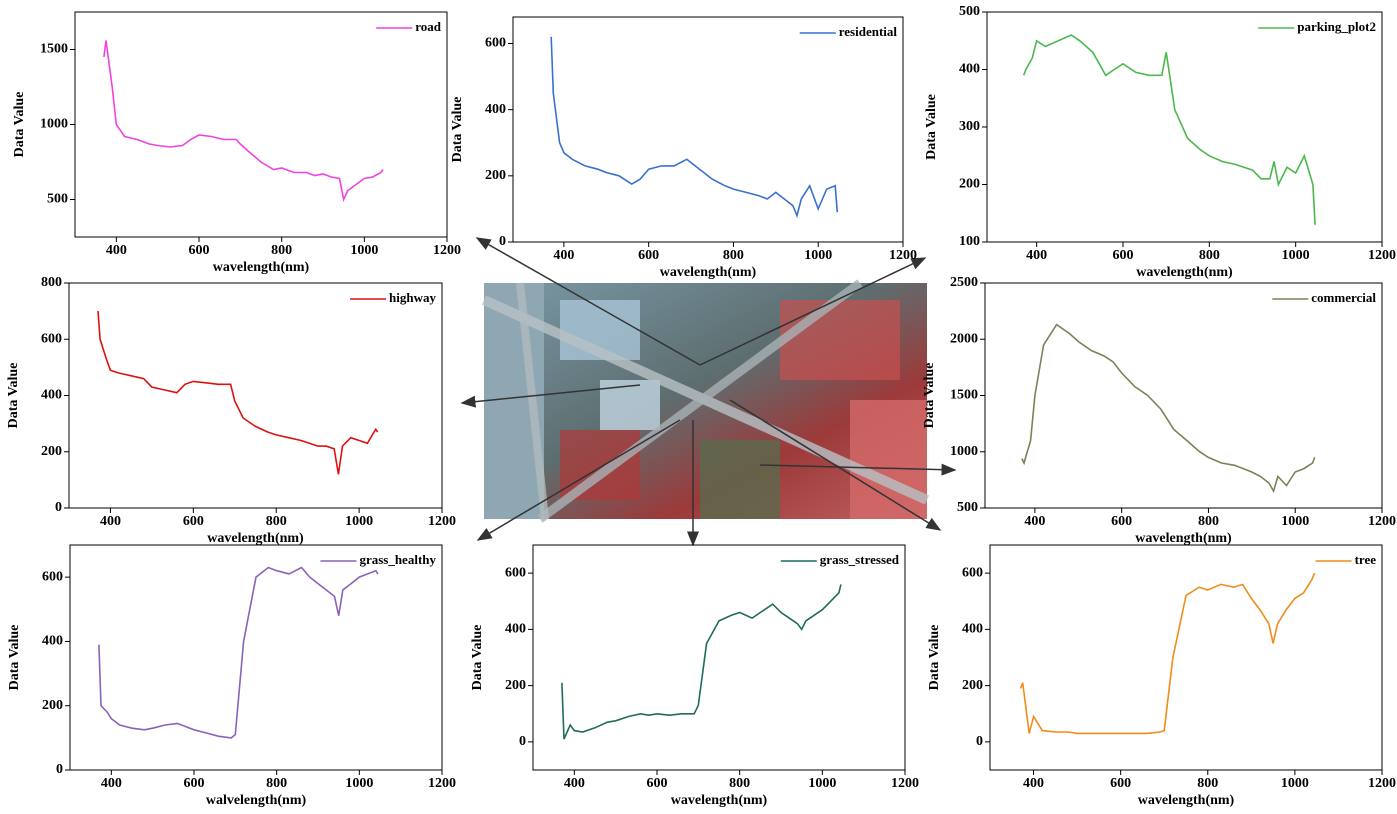 This screenshot has height=814, width=1397. Describe the element at coordinates (1343, 297) in the screenshot. I see `legend-label: commercial` at that location.